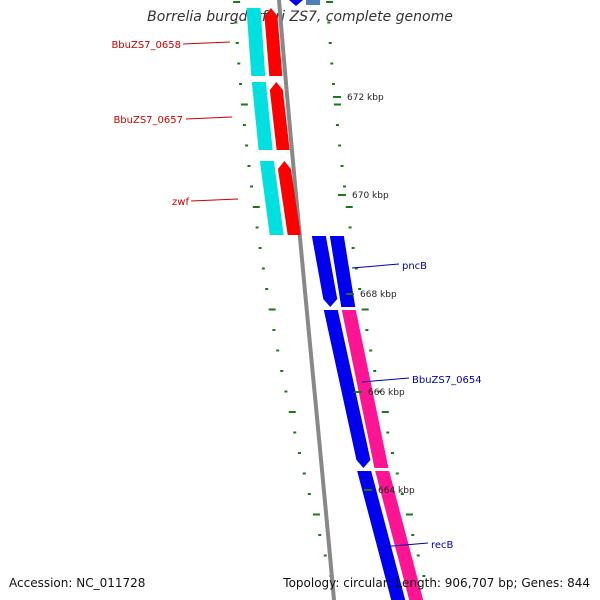 Image resolution: width=600 pixels, height=600 pixels. What do you see at coordinates (306, 300) in the screenshot?
I see `backbone-curve` at bounding box center [306, 300].